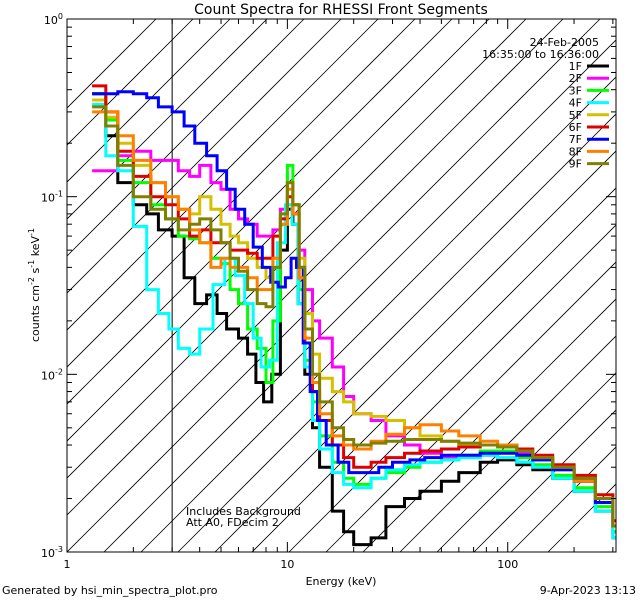 The image size is (640, 600). I want to click on legend-label-5F: 5F, so click(575, 115).